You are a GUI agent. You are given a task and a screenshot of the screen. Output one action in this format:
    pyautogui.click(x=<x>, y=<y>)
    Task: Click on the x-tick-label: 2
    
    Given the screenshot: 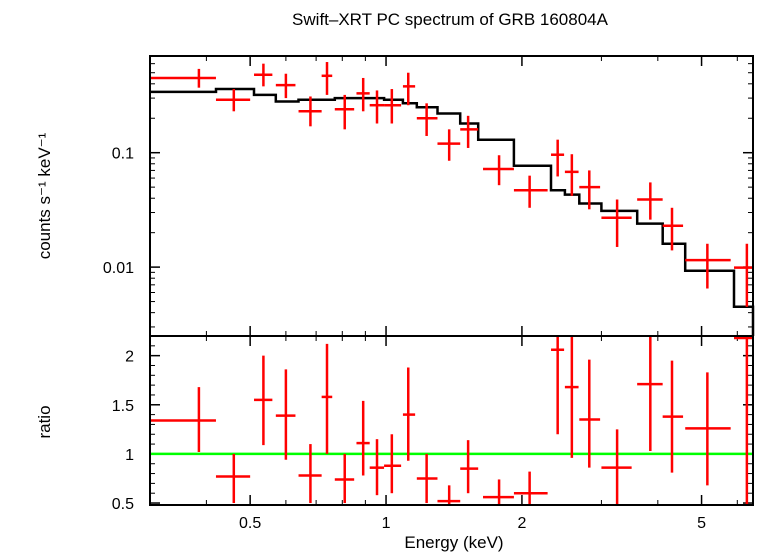 What is the action you would take?
    pyautogui.click(x=521, y=523)
    